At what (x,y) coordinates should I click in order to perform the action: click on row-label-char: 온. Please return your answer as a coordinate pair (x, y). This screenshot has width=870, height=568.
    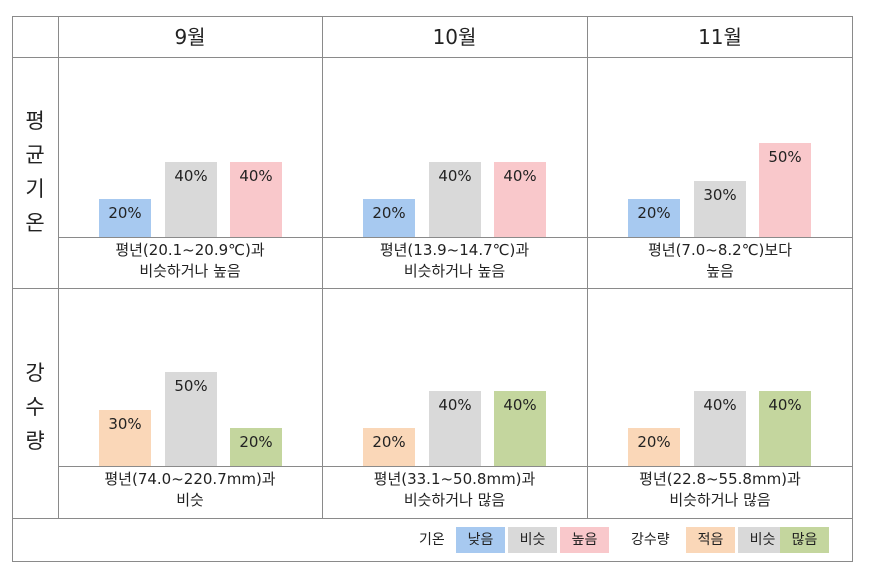
    Looking at the image, I should click on (35, 223).